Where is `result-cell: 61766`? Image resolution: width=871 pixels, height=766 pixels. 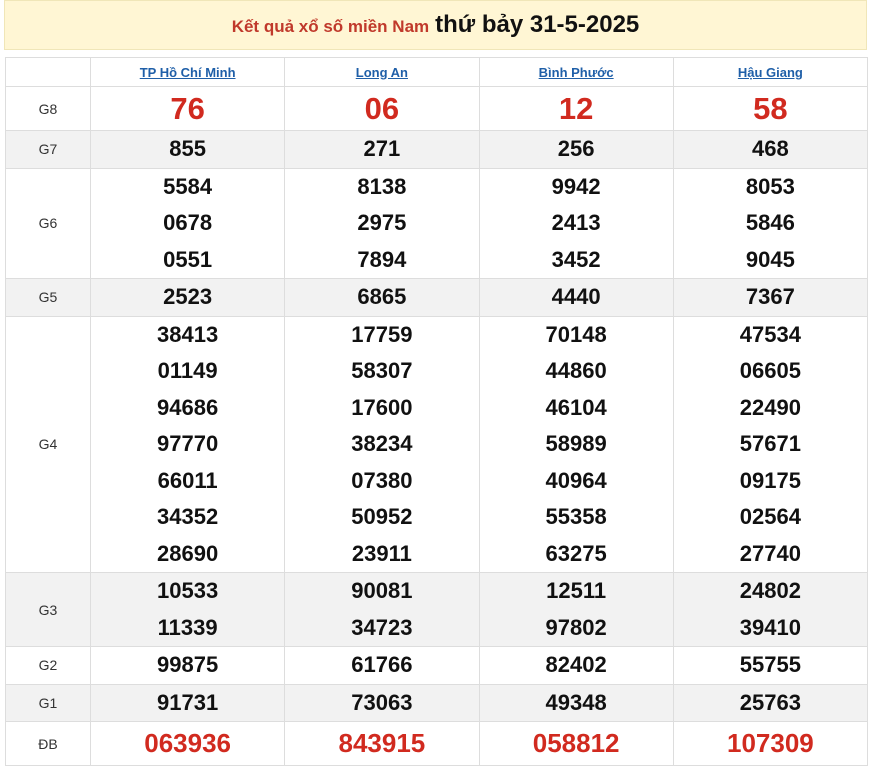
result-cell: 61766 is located at coordinates (382, 665).